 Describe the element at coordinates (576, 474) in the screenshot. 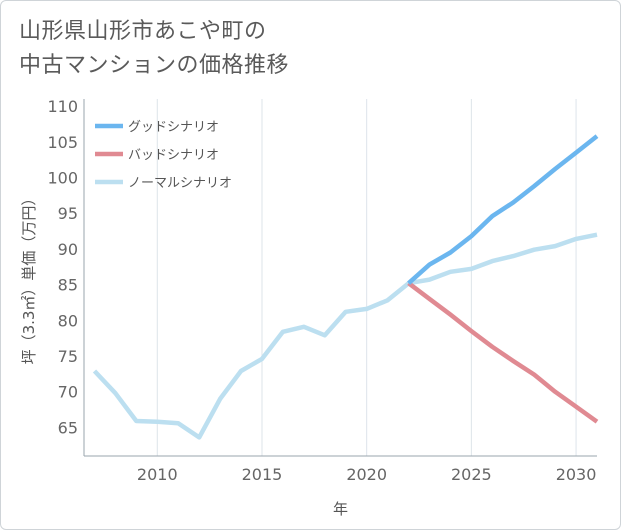

I see `x-tick-label: 2030` at that location.